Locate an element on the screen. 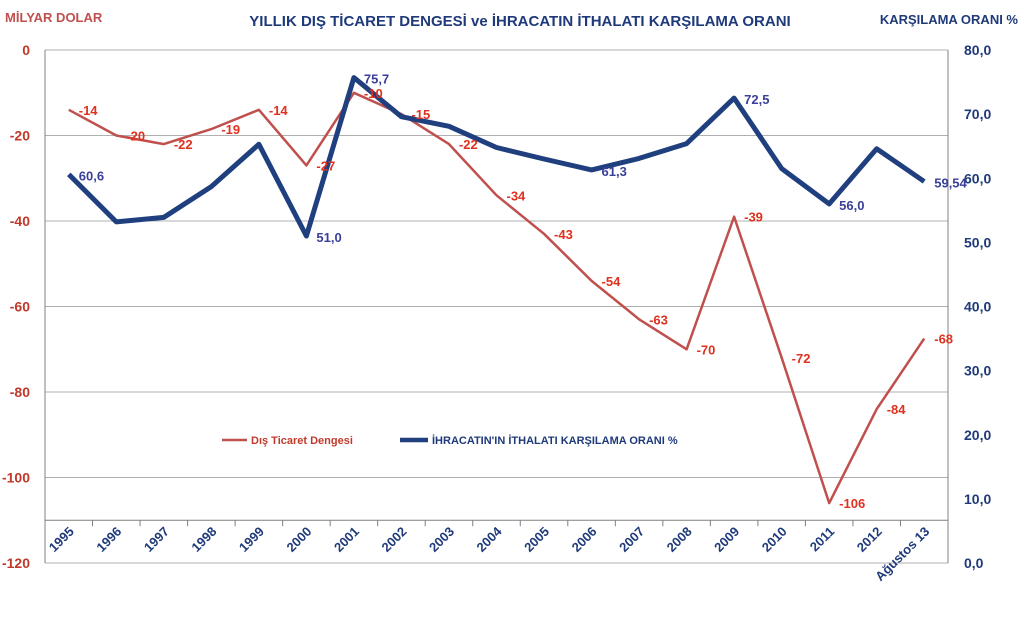 This screenshot has width=1024, height=625. x-tick-label: 2003 is located at coordinates (441, 539).